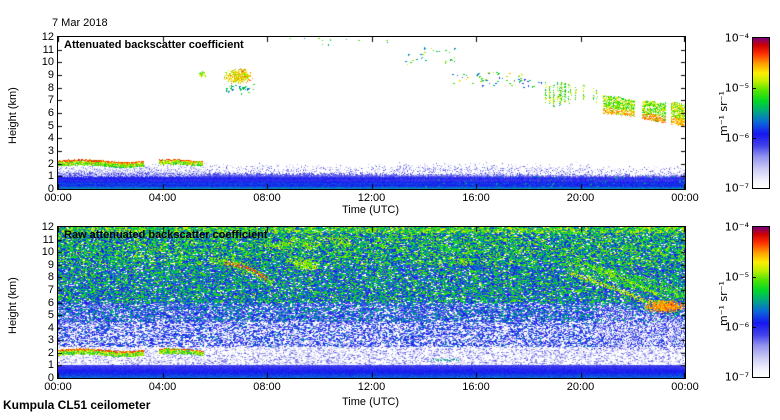  Describe the element at coordinates (13, 115) in the screenshot. I see `y-axis-label-top: Height (km)` at that location.